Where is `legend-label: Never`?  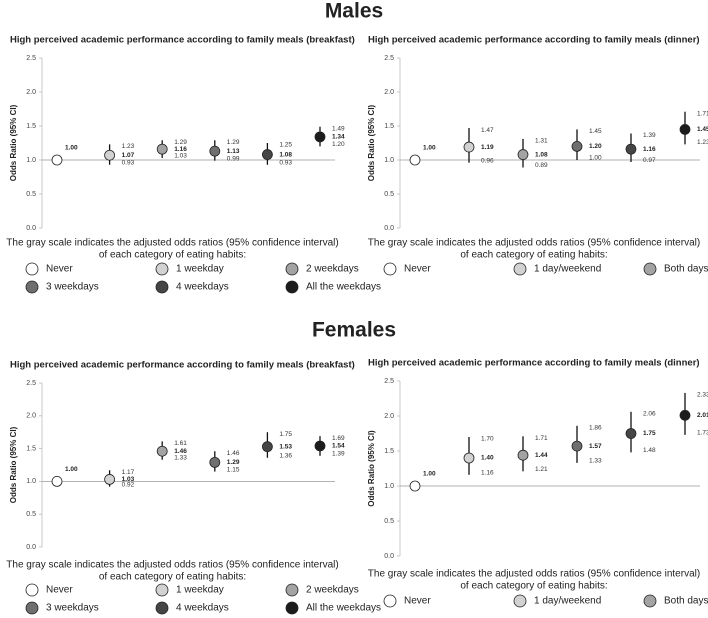
legend-label: Never is located at coordinates (59, 269).